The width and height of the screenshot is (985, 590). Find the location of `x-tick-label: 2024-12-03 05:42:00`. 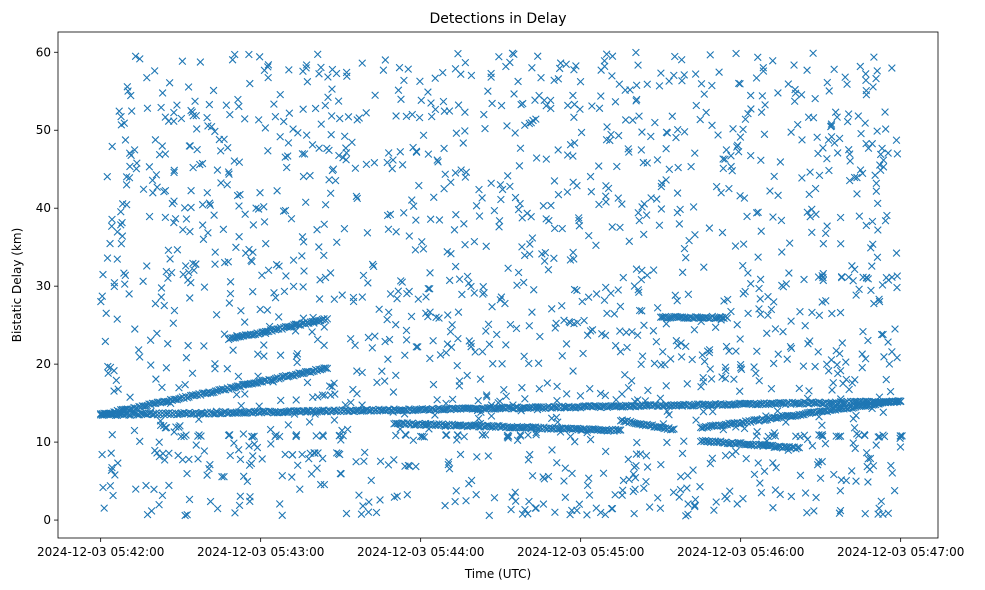

x-tick-label: 2024-12-03 05:42:00 is located at coordinates (100, 552).